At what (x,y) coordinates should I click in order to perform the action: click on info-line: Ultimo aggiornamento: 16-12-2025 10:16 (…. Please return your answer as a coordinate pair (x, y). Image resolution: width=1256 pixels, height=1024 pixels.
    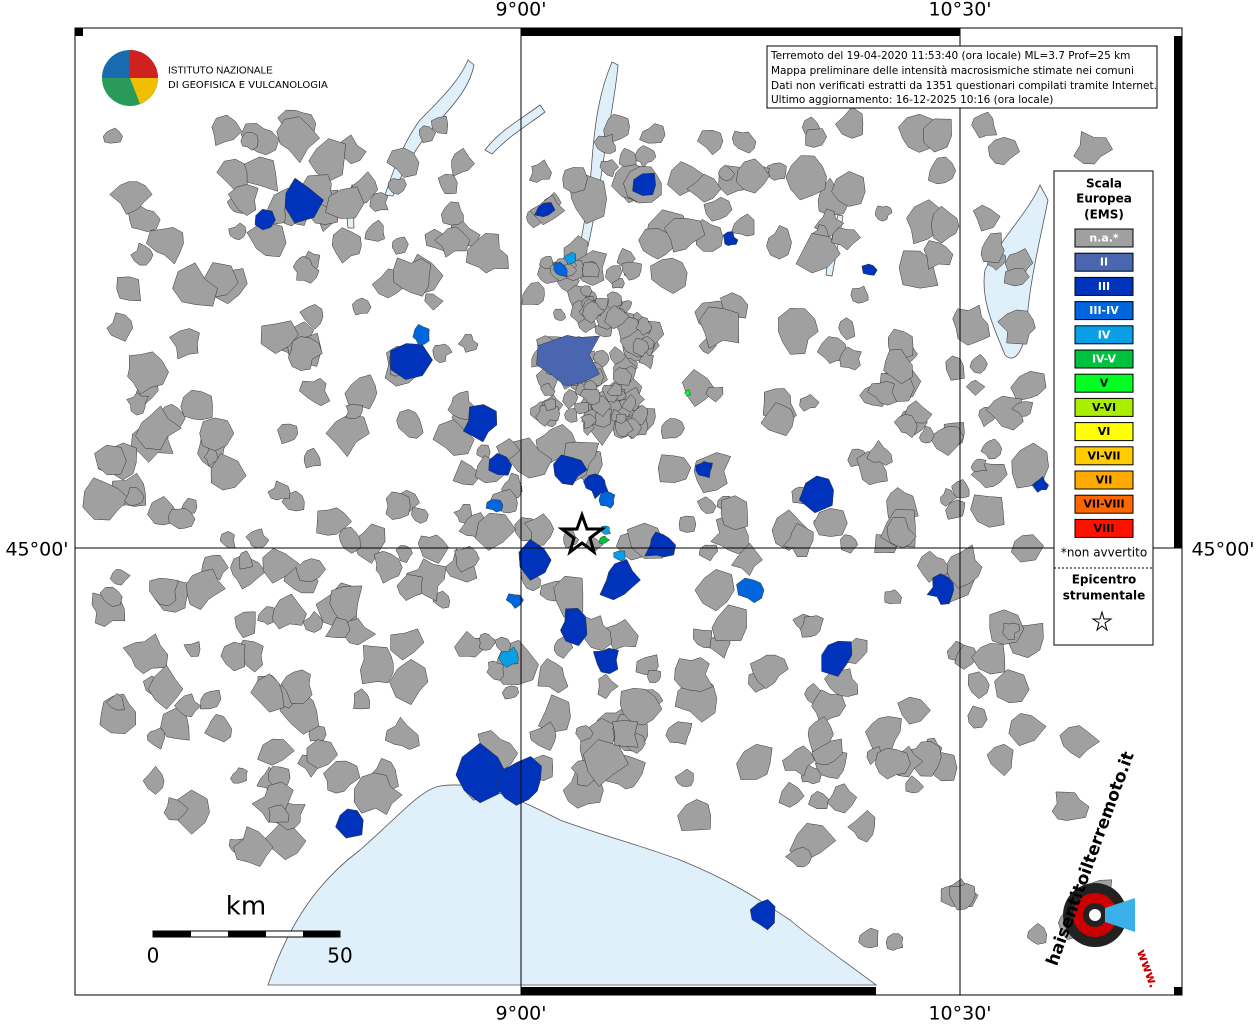
    Looking at the image, I should click on (912, 100).